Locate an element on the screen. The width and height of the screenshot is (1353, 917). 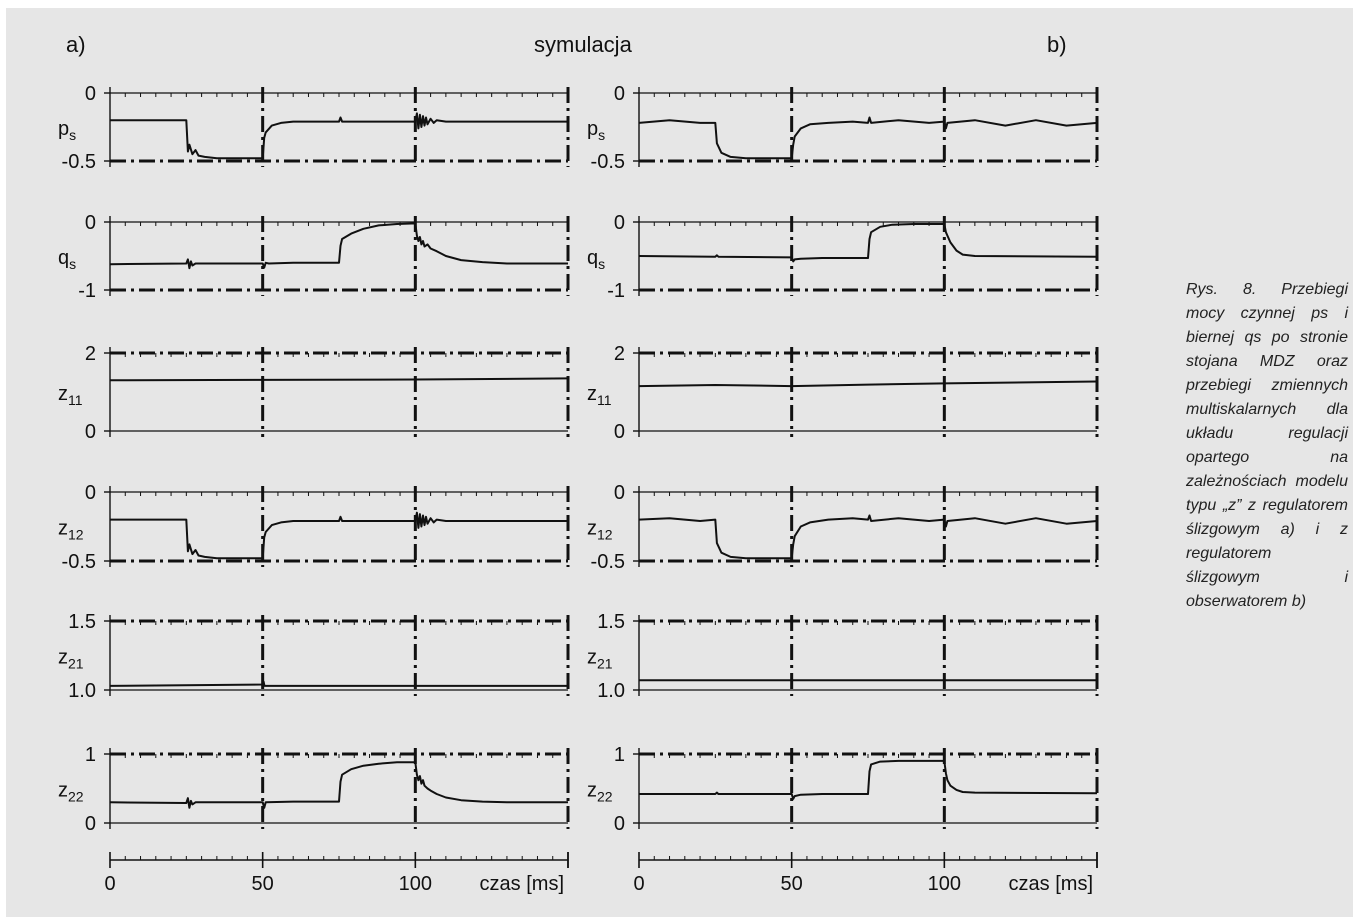
panel-a-time-tick-label: 50 is located at coordinates (263, 884).